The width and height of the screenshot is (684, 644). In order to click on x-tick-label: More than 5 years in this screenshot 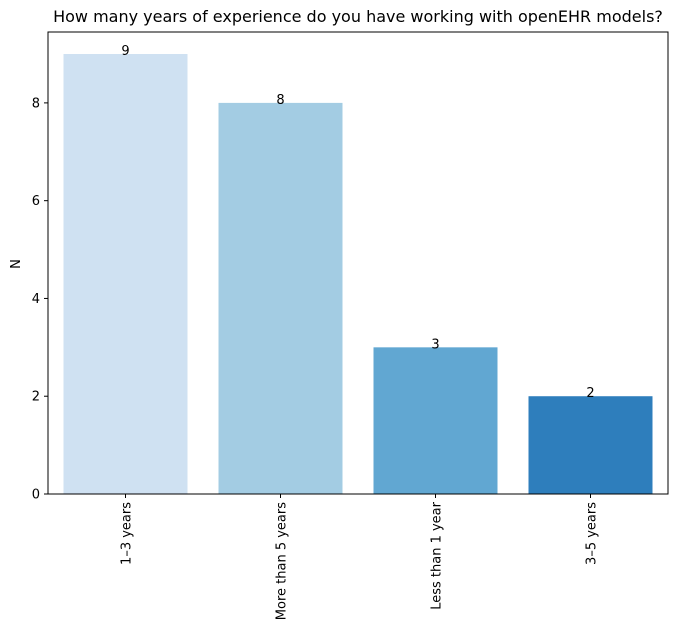, I will do `click(282, 561)`.